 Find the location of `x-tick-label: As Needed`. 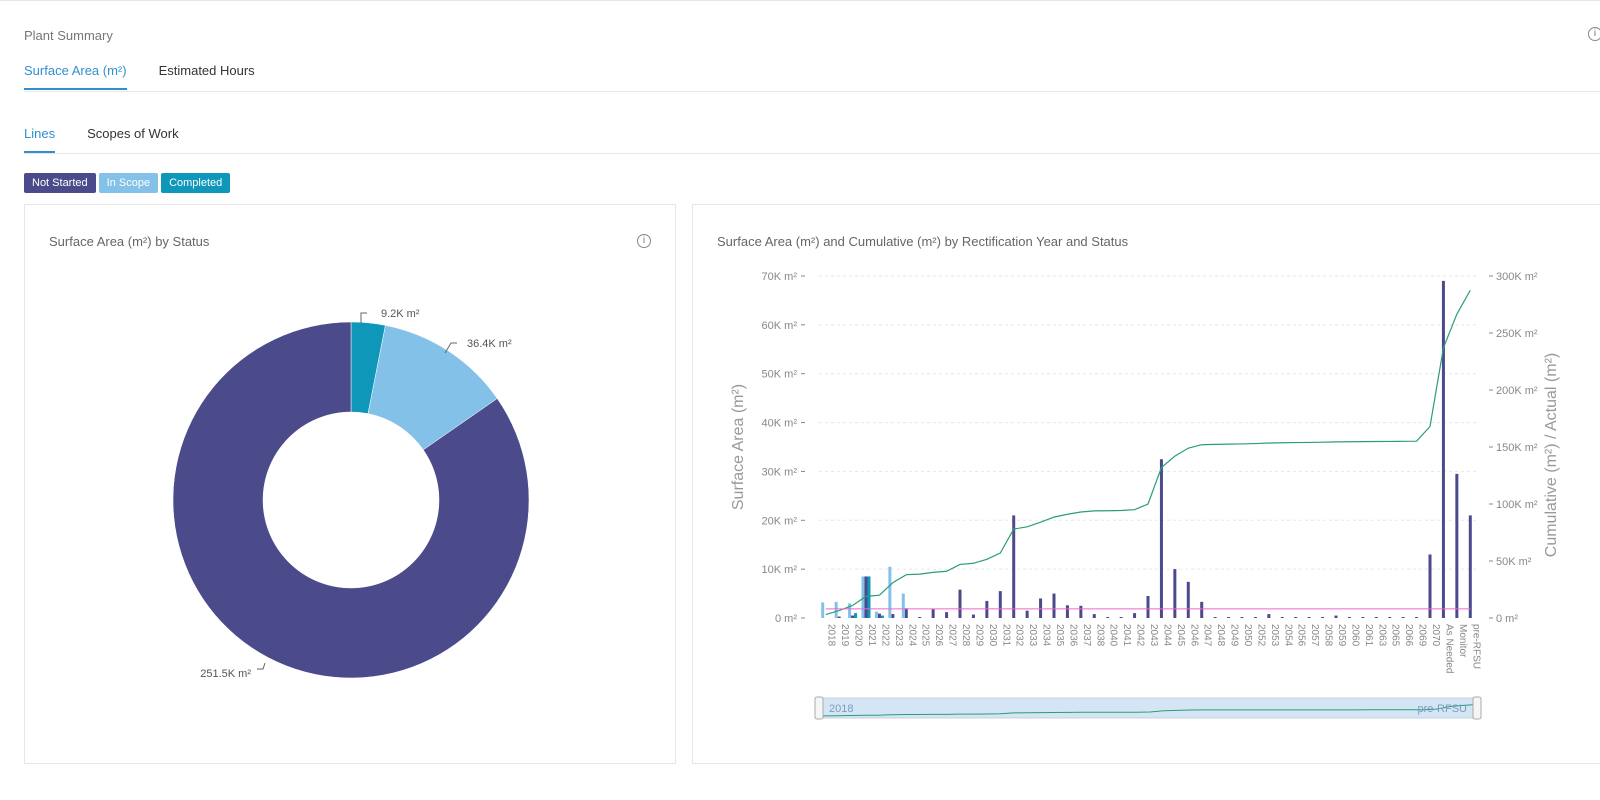

x-tick-label: As Needed is located at coordinates (1448, 648).